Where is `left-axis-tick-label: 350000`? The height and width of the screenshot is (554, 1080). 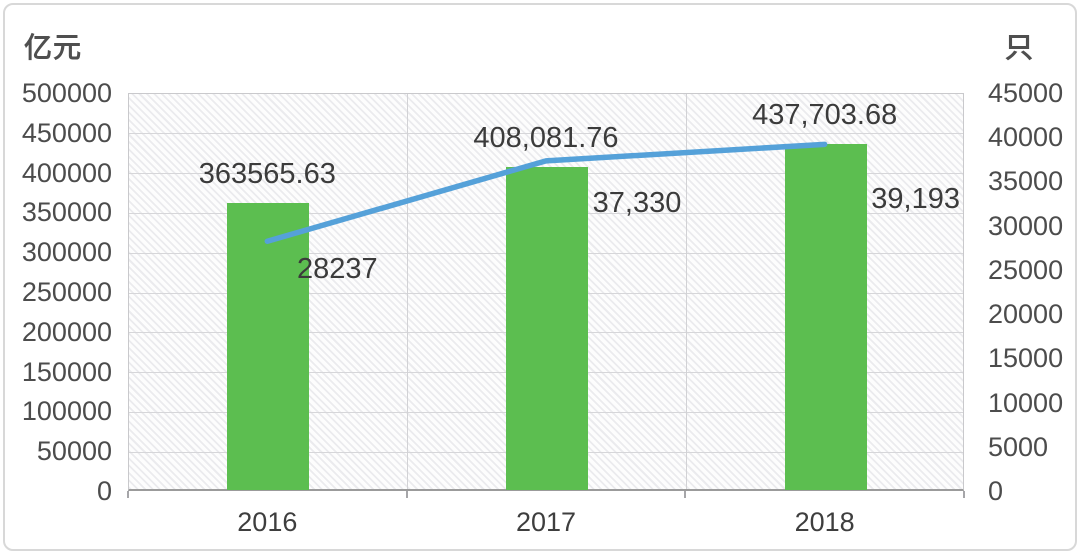 left-axis-tick-label: 350000 is located at coordinates (66, 212).